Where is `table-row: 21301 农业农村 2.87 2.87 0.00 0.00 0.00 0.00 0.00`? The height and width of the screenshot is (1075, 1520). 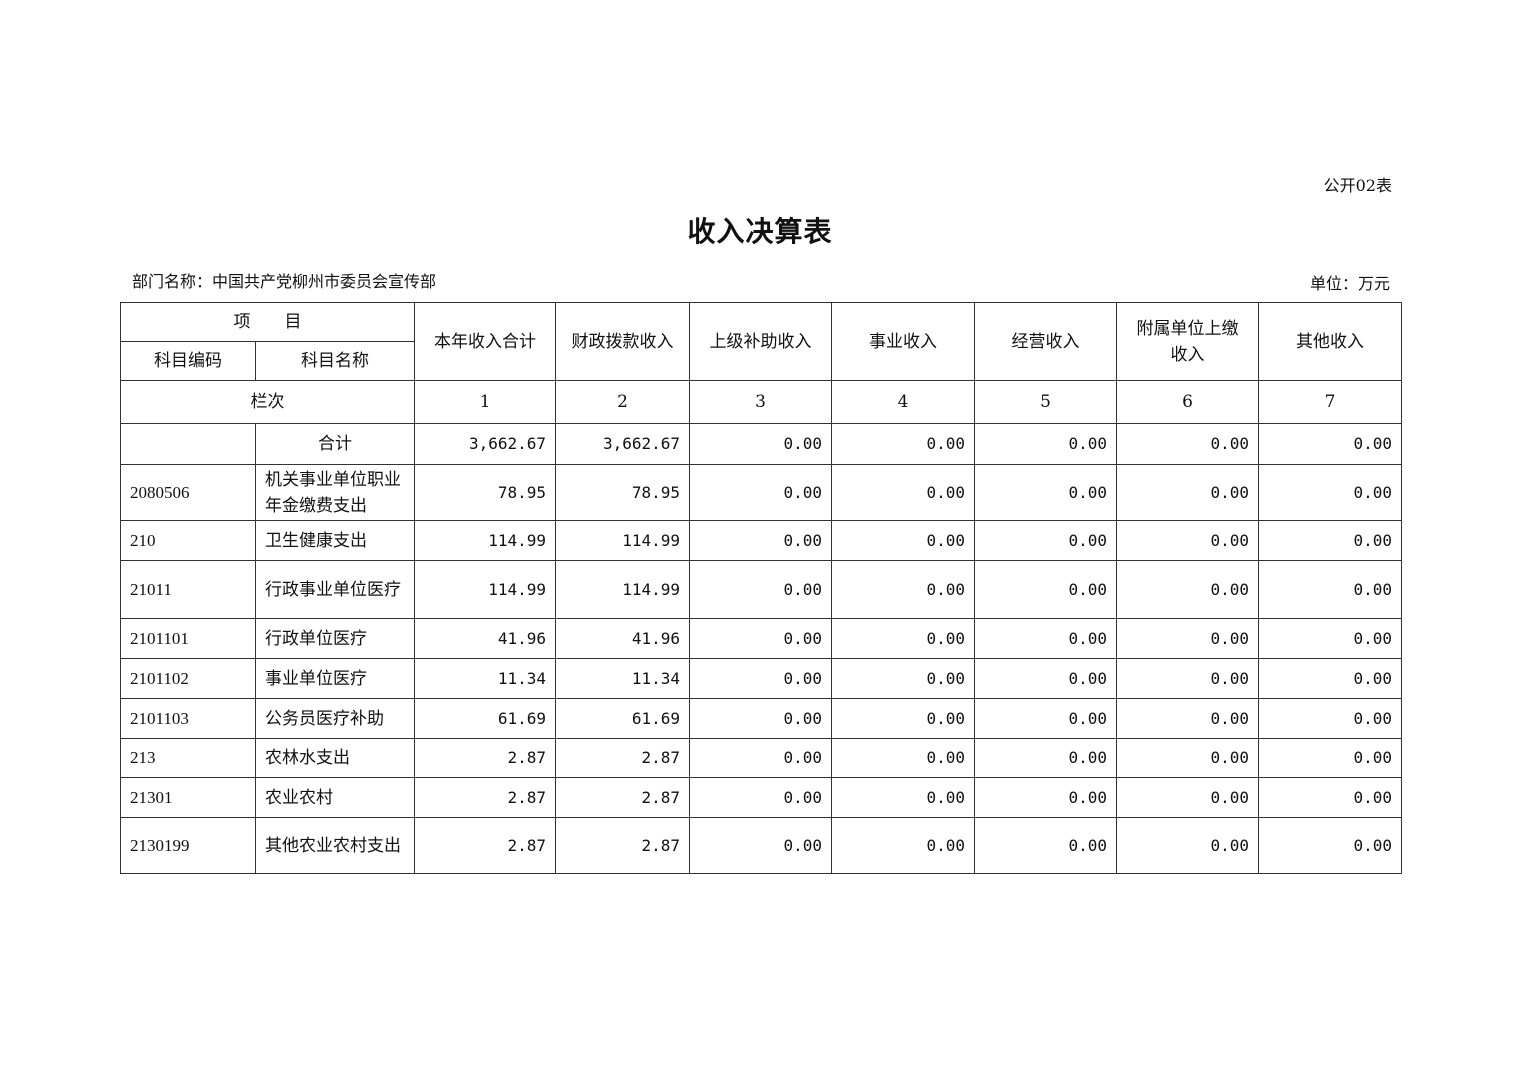 table-row: 21301 农业农村 2.87 2.87 0.00 0.00 0.00 0.00 0.00 is located at coordinates (761, 797).